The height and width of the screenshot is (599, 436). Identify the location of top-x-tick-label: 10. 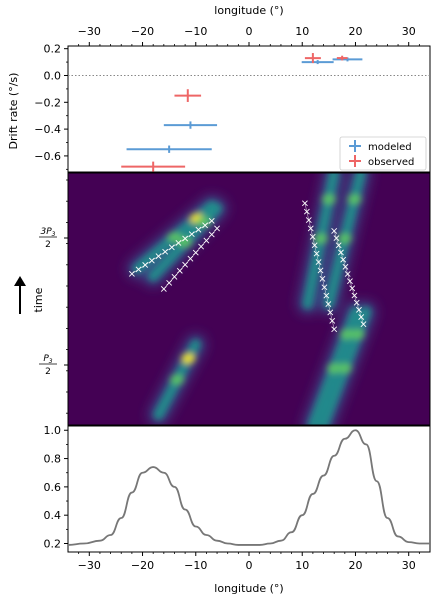
(302, 31).